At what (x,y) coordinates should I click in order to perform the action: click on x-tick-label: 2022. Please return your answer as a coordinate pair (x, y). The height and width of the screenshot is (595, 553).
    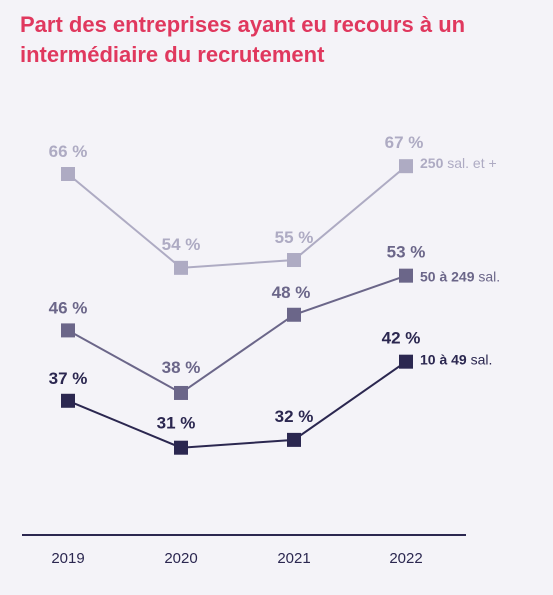
    Looking at the image, I should click on (405, 558).